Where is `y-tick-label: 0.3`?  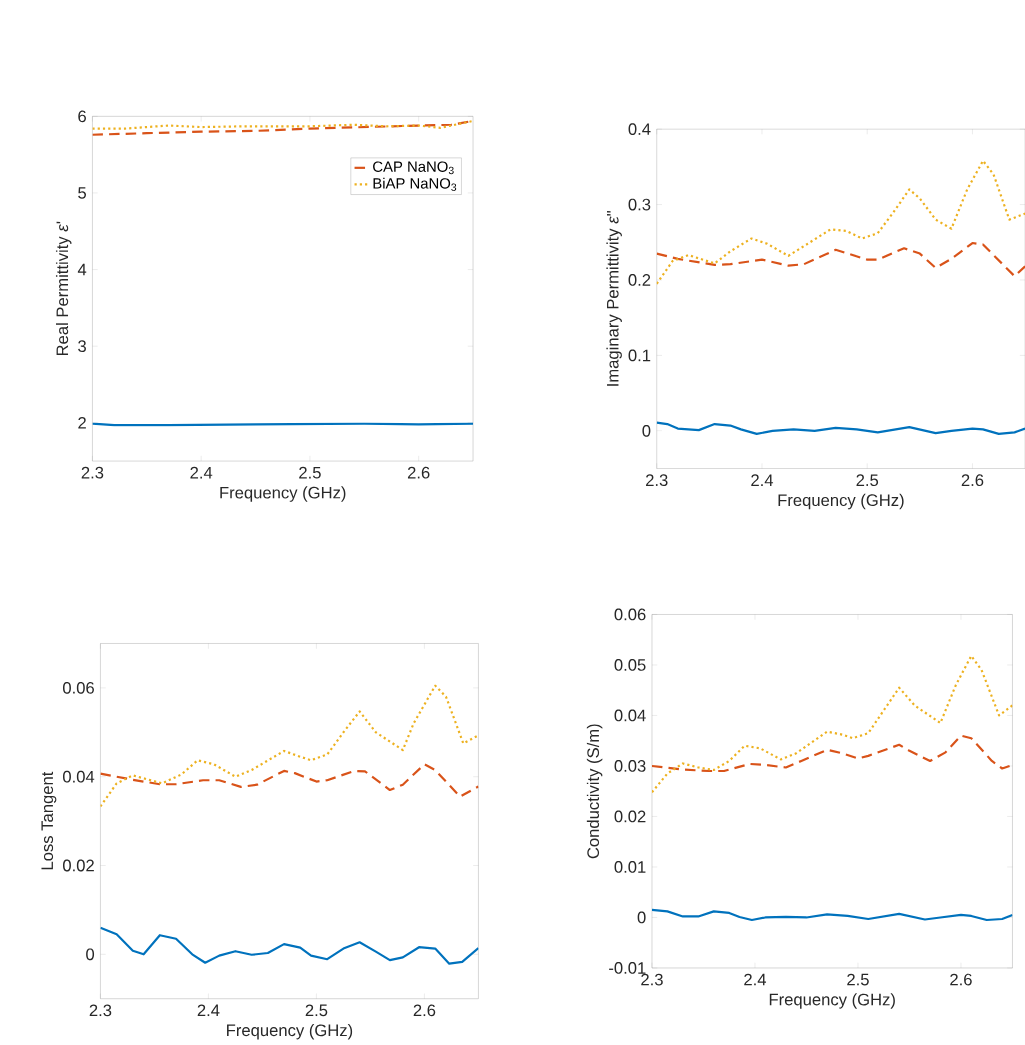
y-tick-label: 0.3 is located at coordinates (639, 204).